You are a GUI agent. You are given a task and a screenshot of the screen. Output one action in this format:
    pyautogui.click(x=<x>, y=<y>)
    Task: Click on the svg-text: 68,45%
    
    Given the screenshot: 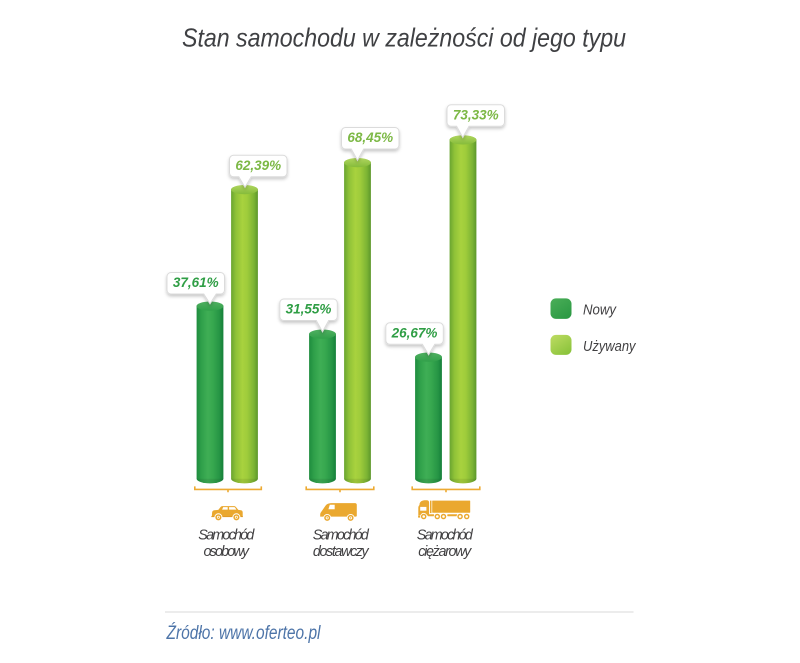 What is the action you would take?
    pyautogui.click(x=370, y=137)
    